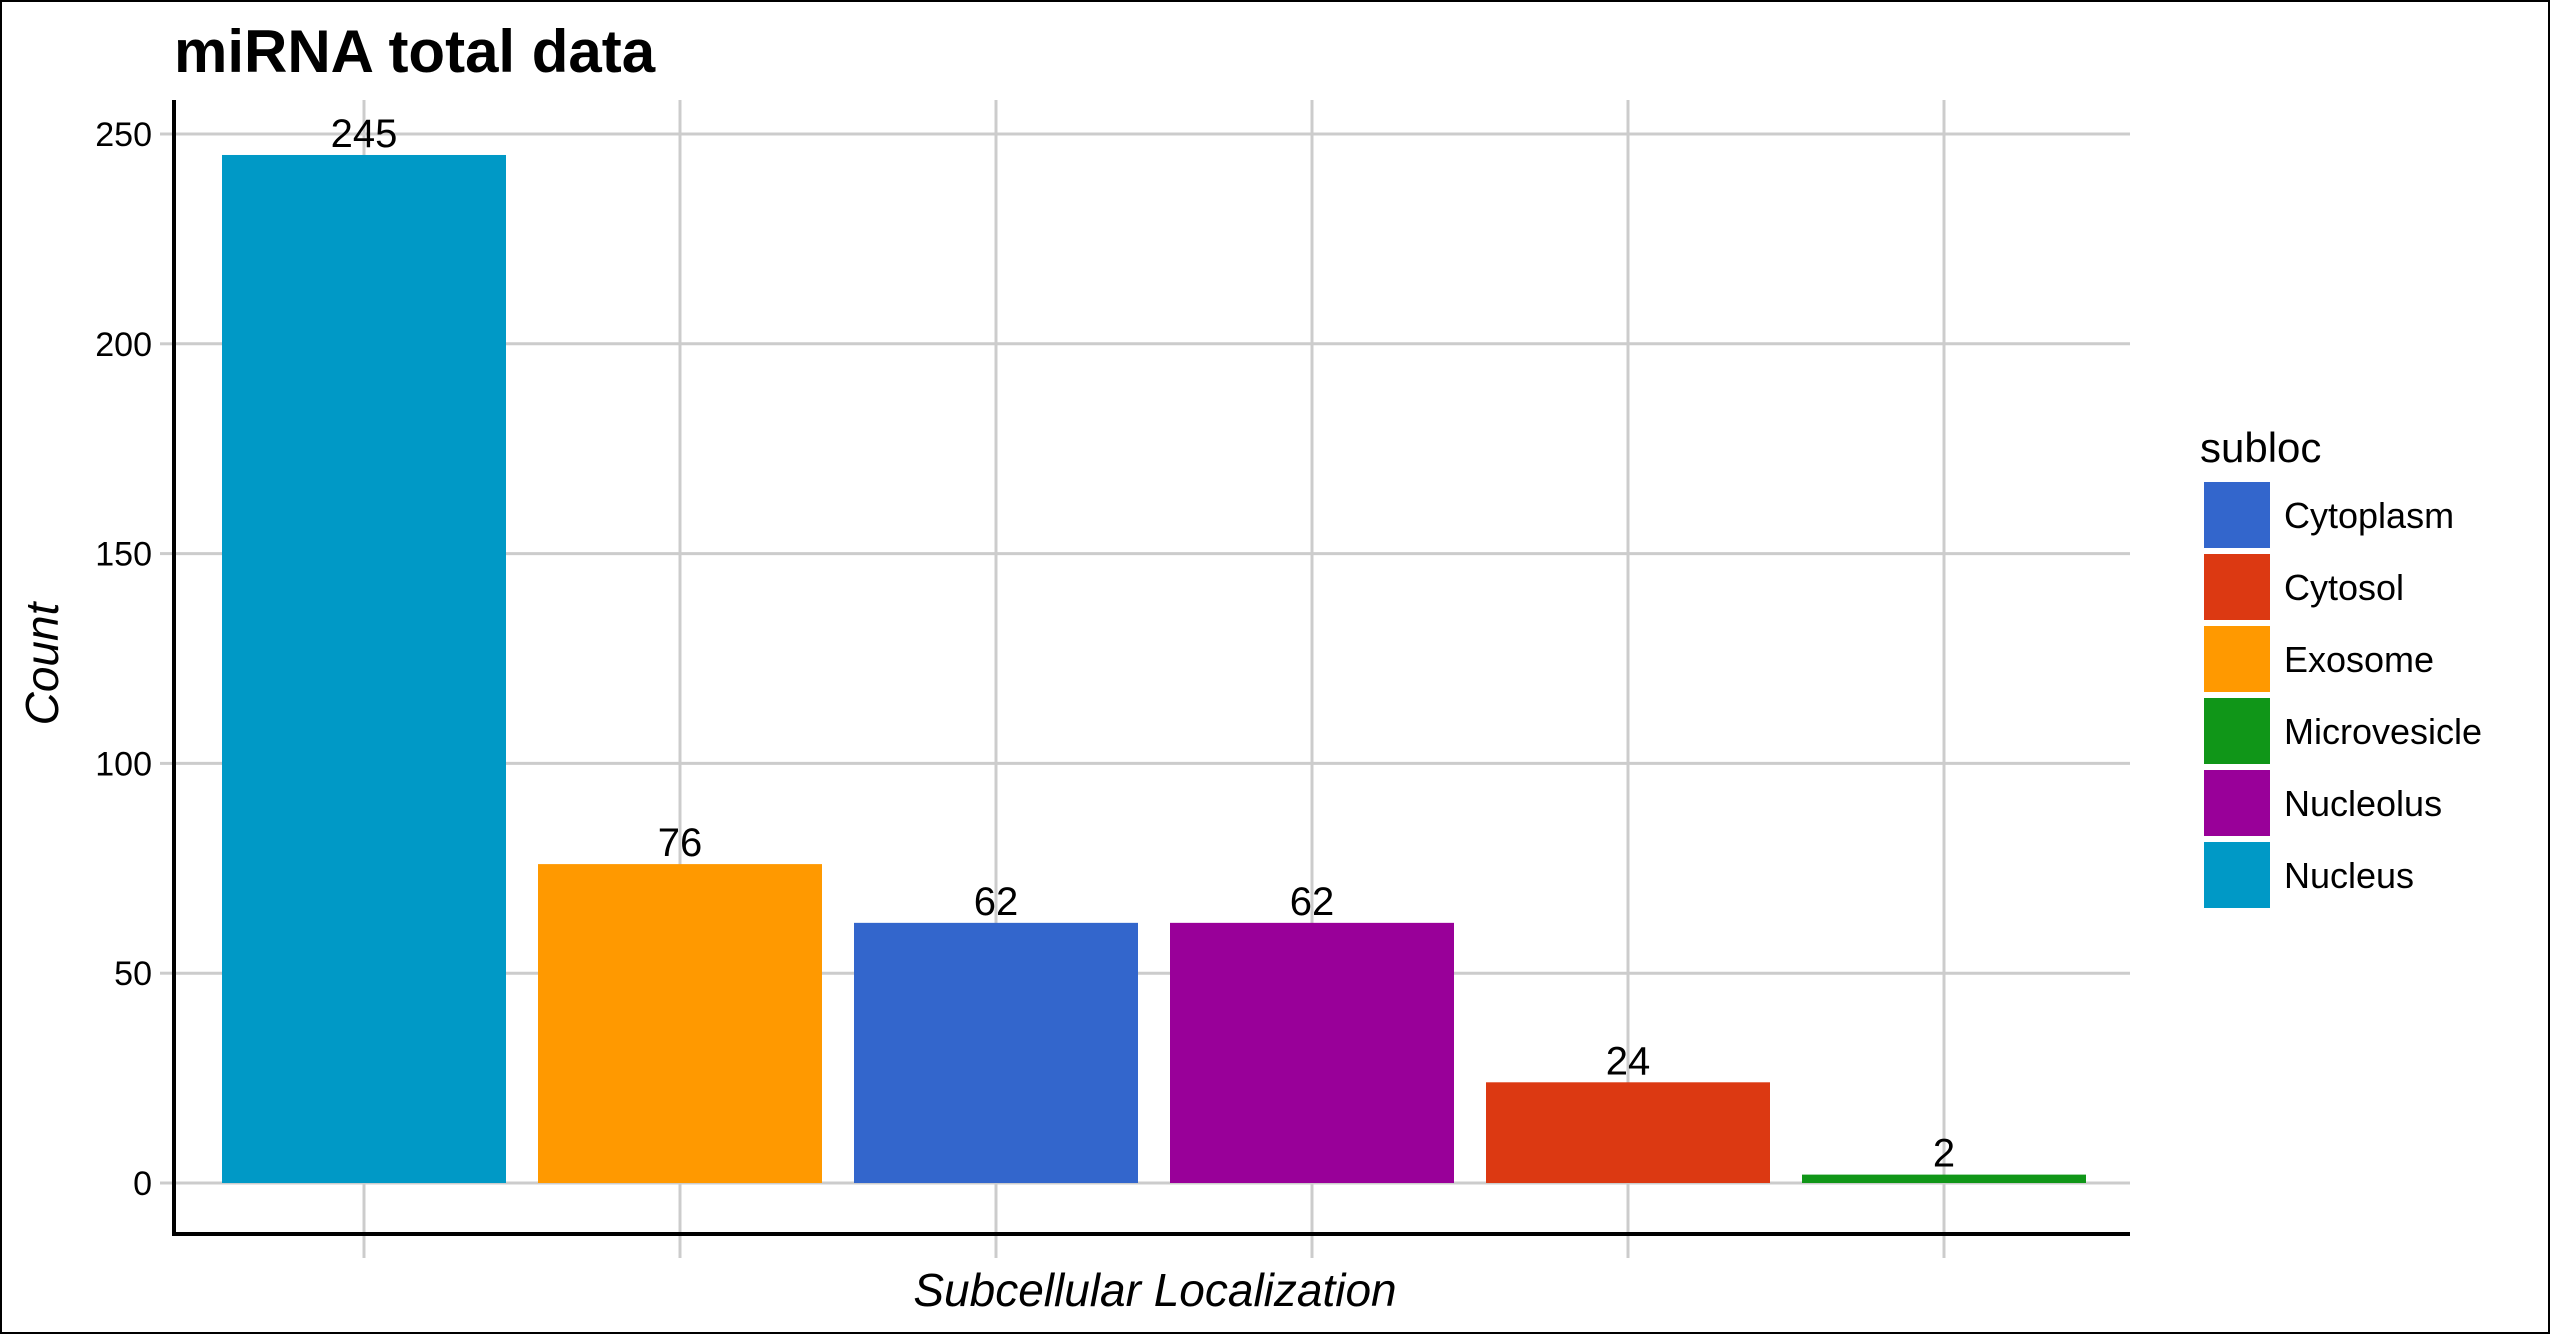 This screenshot has width=2550, height=1334. Describe the element at coordinates (996, 1052) in the screenshot. I see `bar-cytoplasm` at that location.